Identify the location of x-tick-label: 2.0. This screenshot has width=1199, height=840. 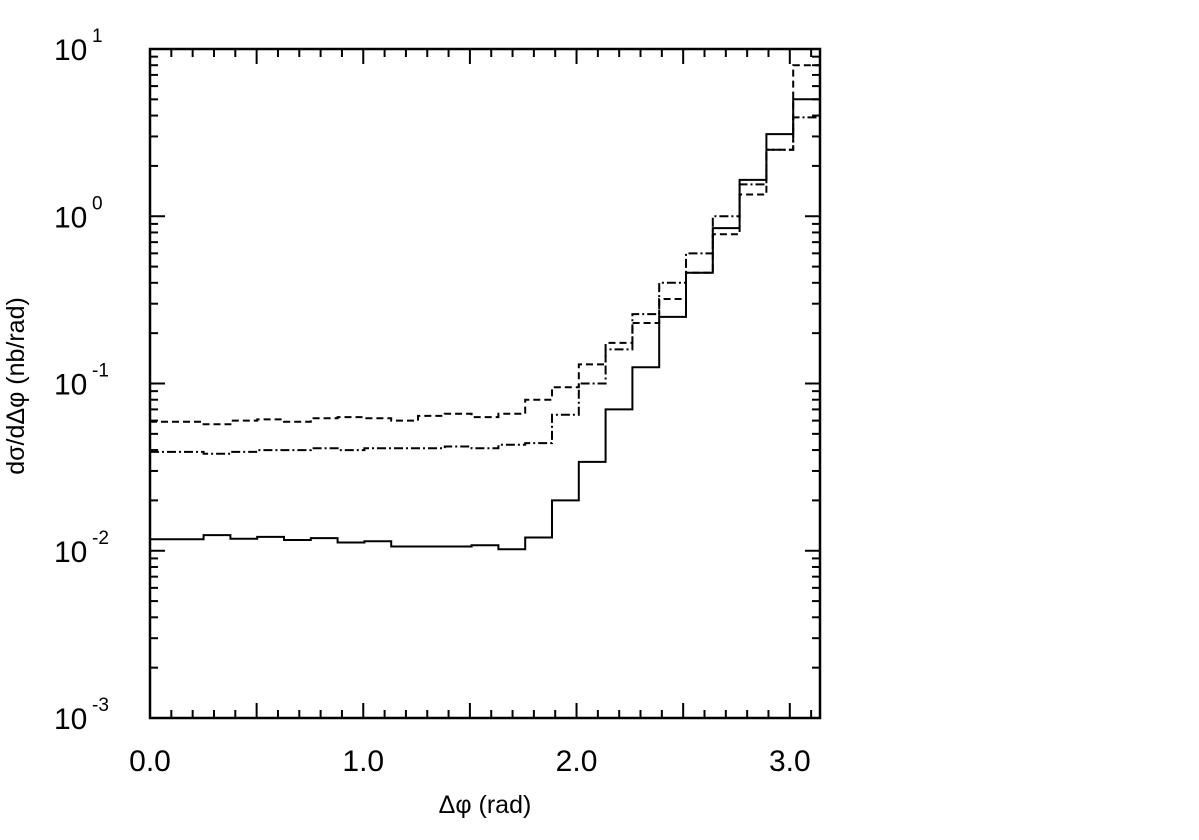
(577, 761).